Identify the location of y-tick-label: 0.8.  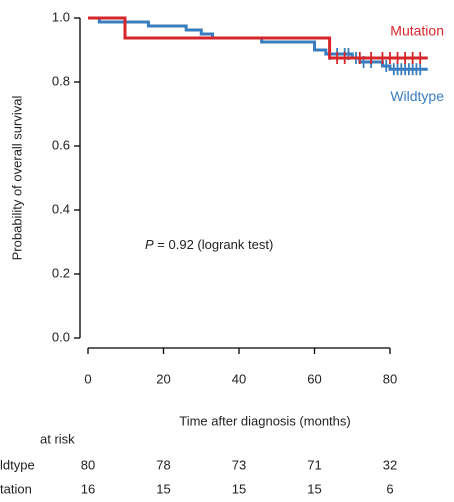
(61, 80).